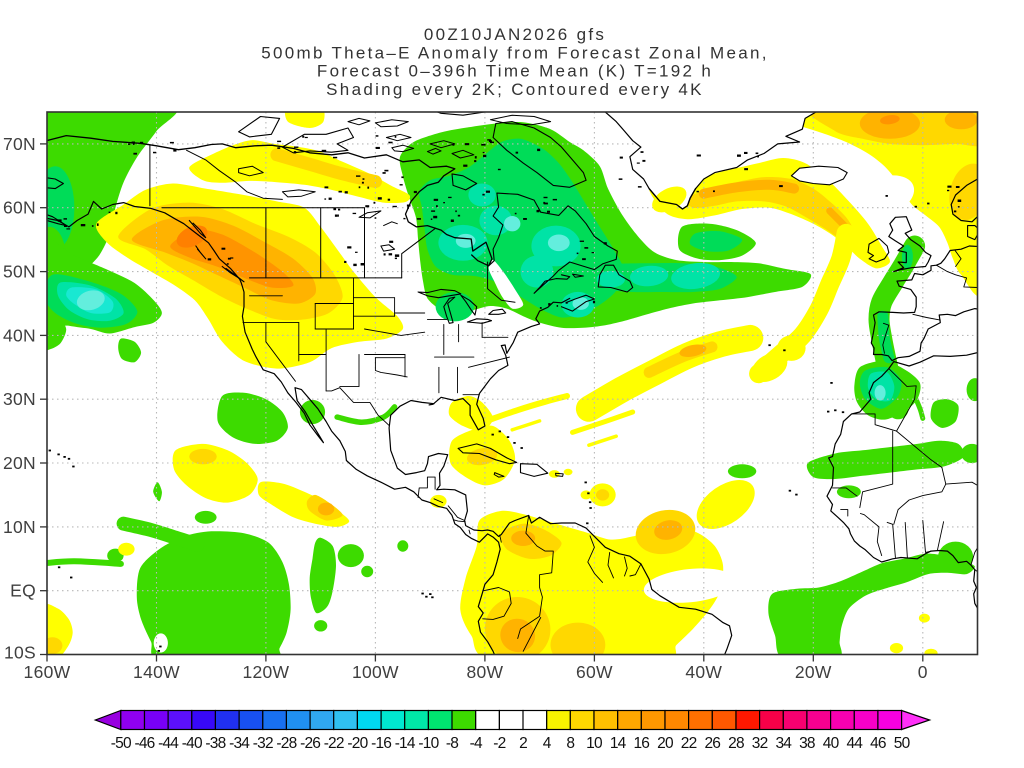  I want to click on svg-text: 46, so click(878, 743).